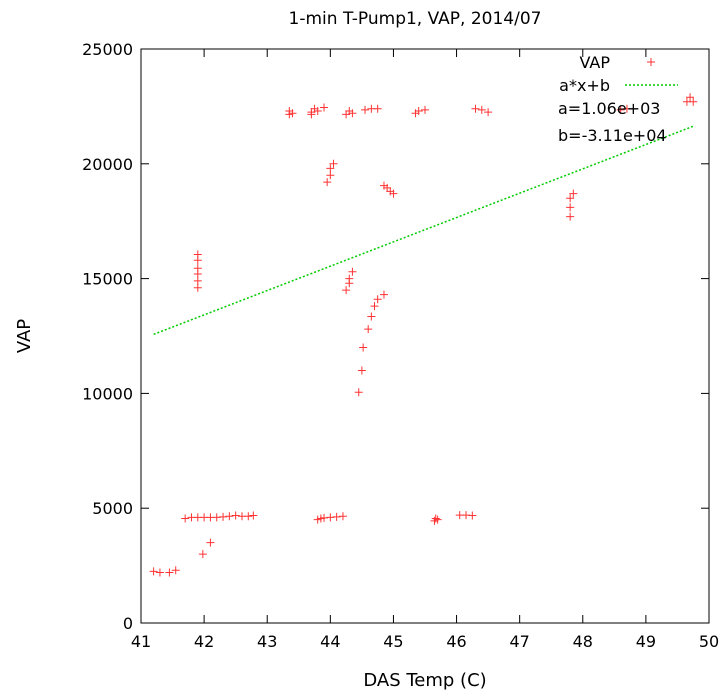 The height and width of the screenshot is (698, 728). What do you see at coordinates (424, 680) in the screenshot?
I see `x-axis-title: DAS Temp (C)` at bounding box center [424, 680].